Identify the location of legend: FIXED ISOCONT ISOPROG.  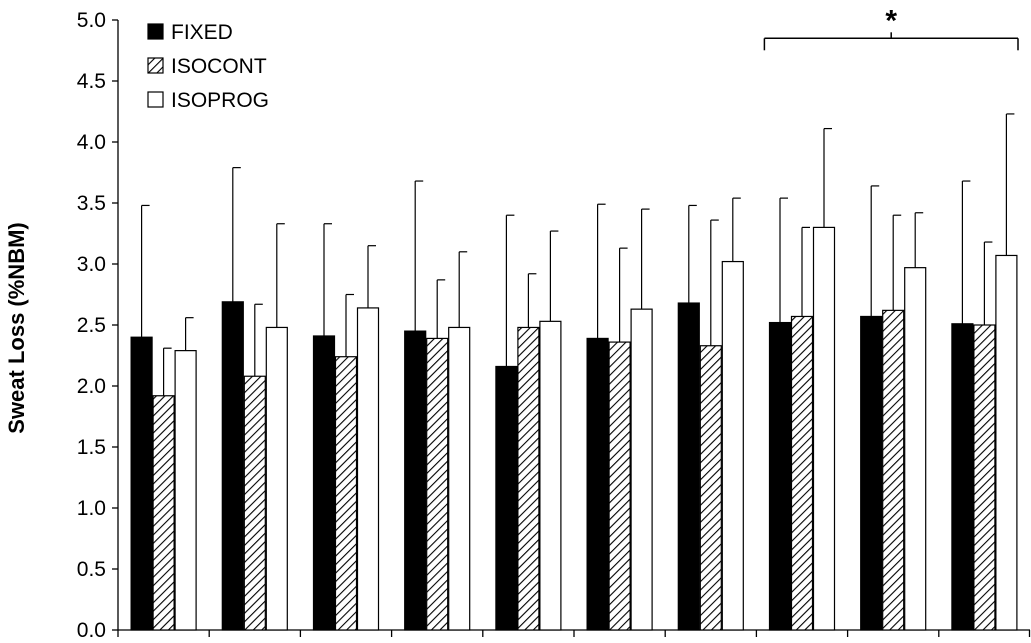
(208, 66).